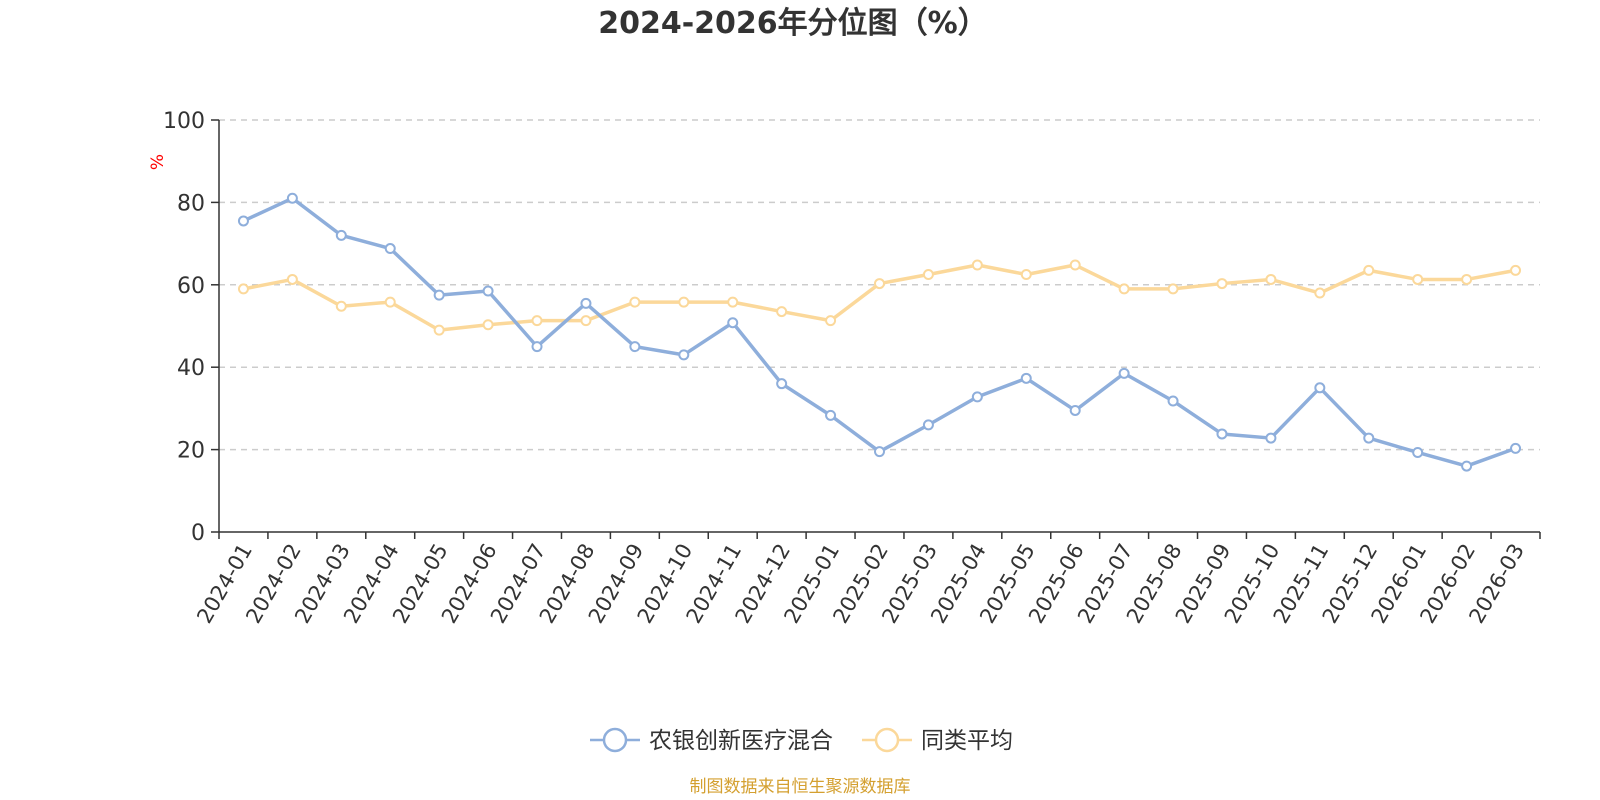 This screenshot has width=1600, height=800. What do you see at coordinates (191, 451) in the screenshot?
I see `y-tick-label: 20` at bounding box center [191, 451].